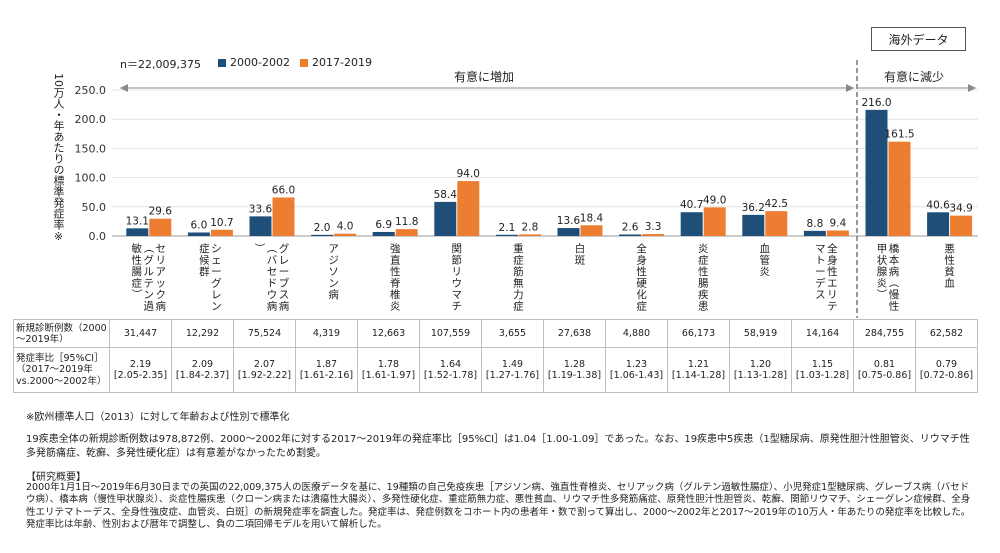  What do you see at coordinates (91, 163) in the screenshot?
I see `y-axis-ticks: 0.0 50.0 100.0 150.0 200.0 250.0` at bounding box center [91, 163].